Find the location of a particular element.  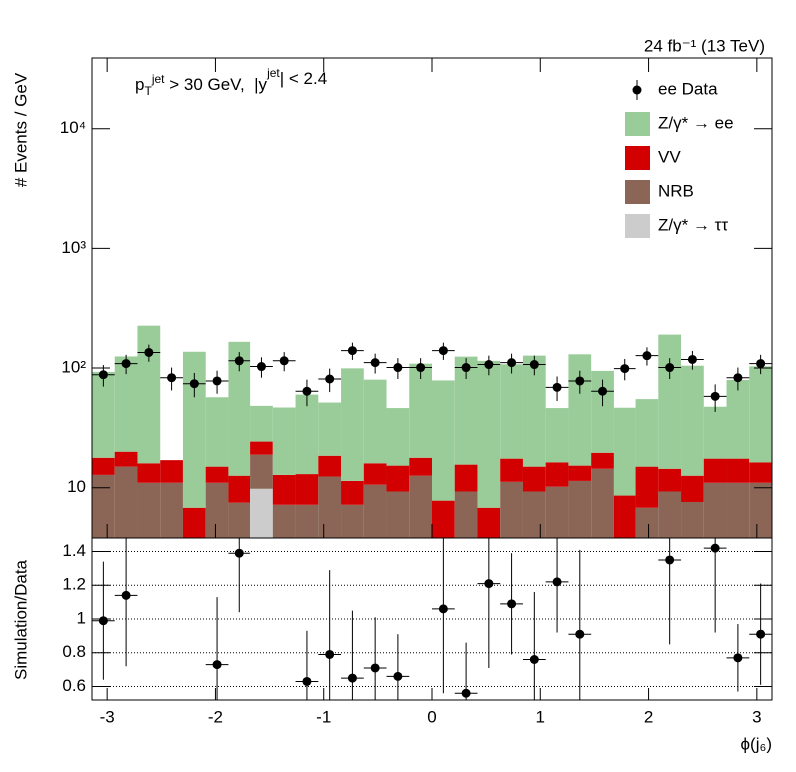

y-axis-label: # Events / GeV is located at coordinates (20, 129).